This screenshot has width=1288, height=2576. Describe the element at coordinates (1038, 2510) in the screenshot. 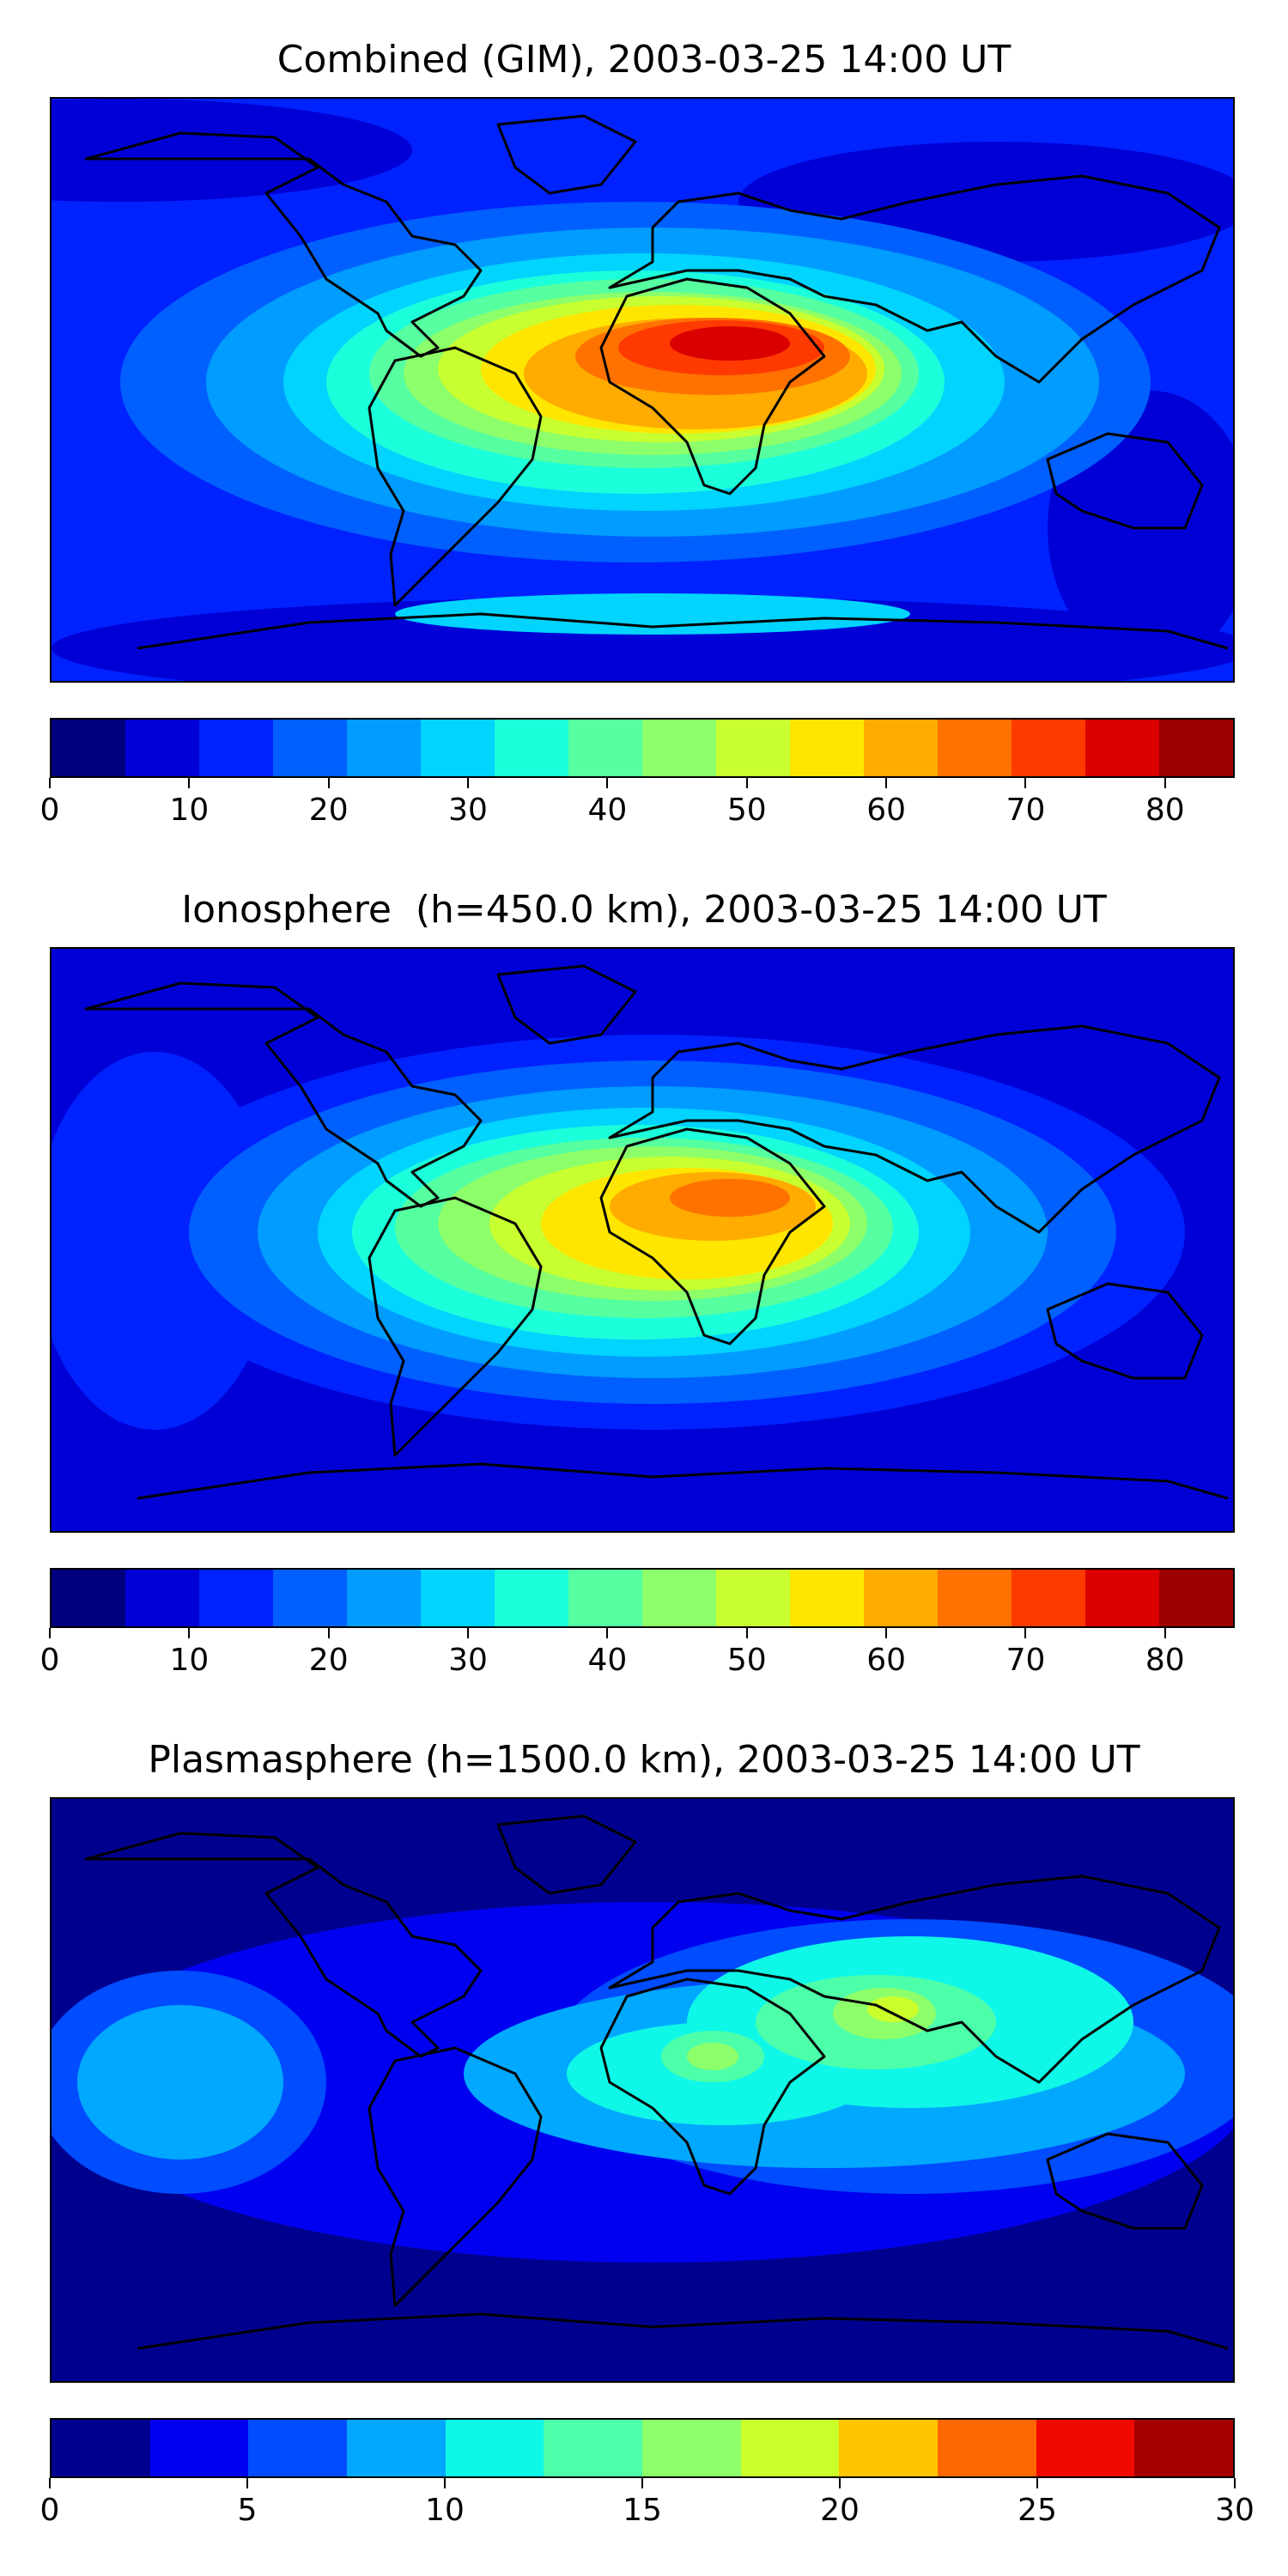

I see `tick-label: 25` at that location.